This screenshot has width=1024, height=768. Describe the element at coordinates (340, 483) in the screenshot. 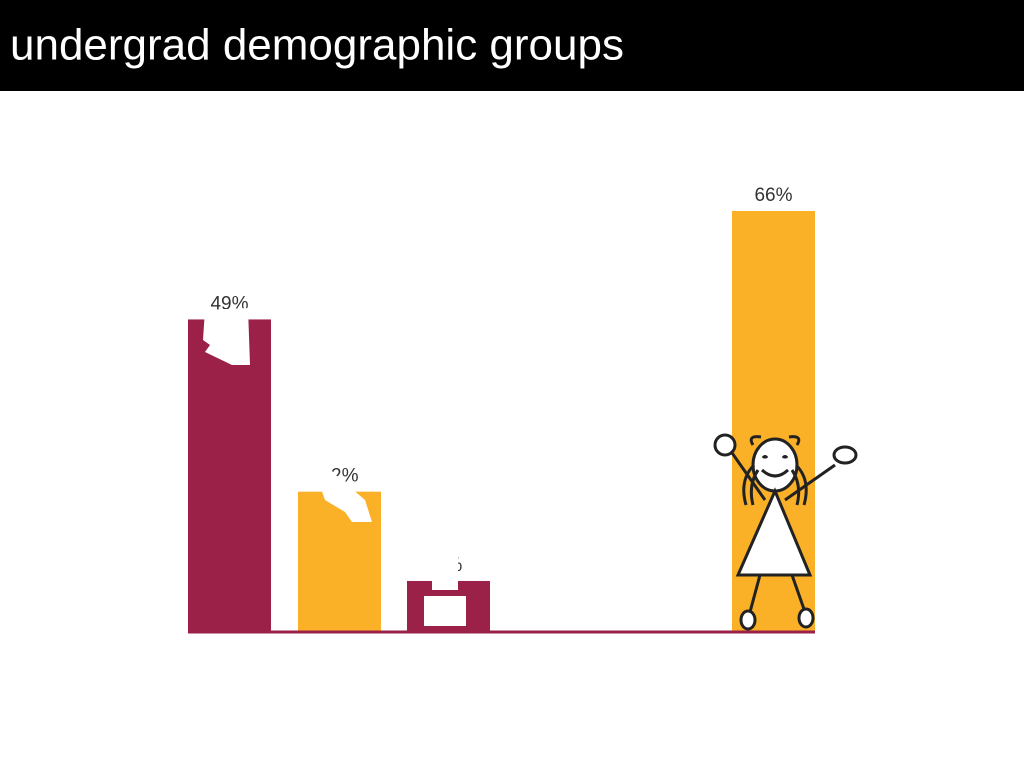

I see `california-icon` at that location.